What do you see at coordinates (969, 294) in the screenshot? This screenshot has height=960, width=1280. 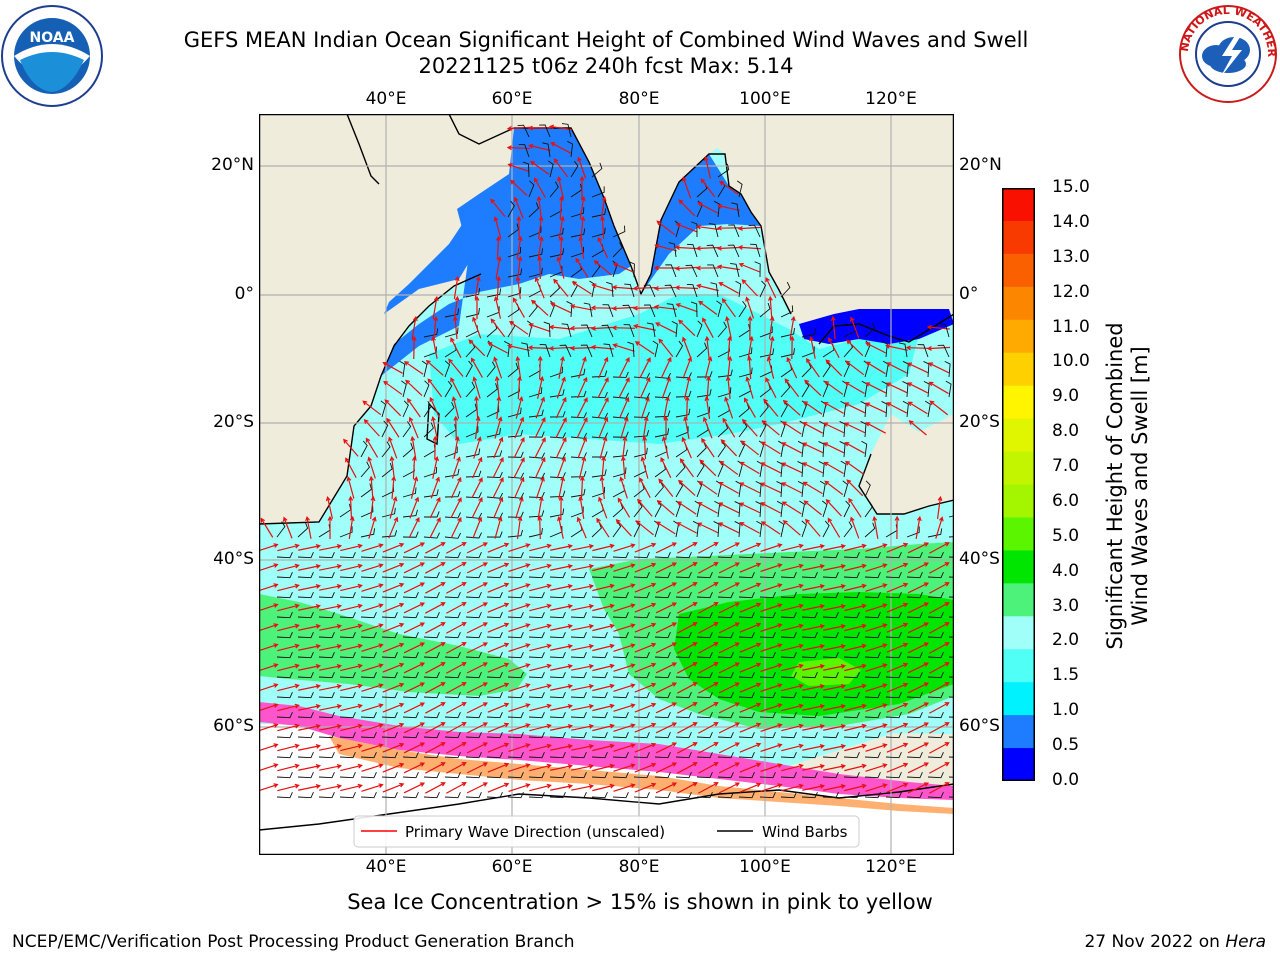 I see `lat-tick-right: 0°` at bounding box center [969, 294].